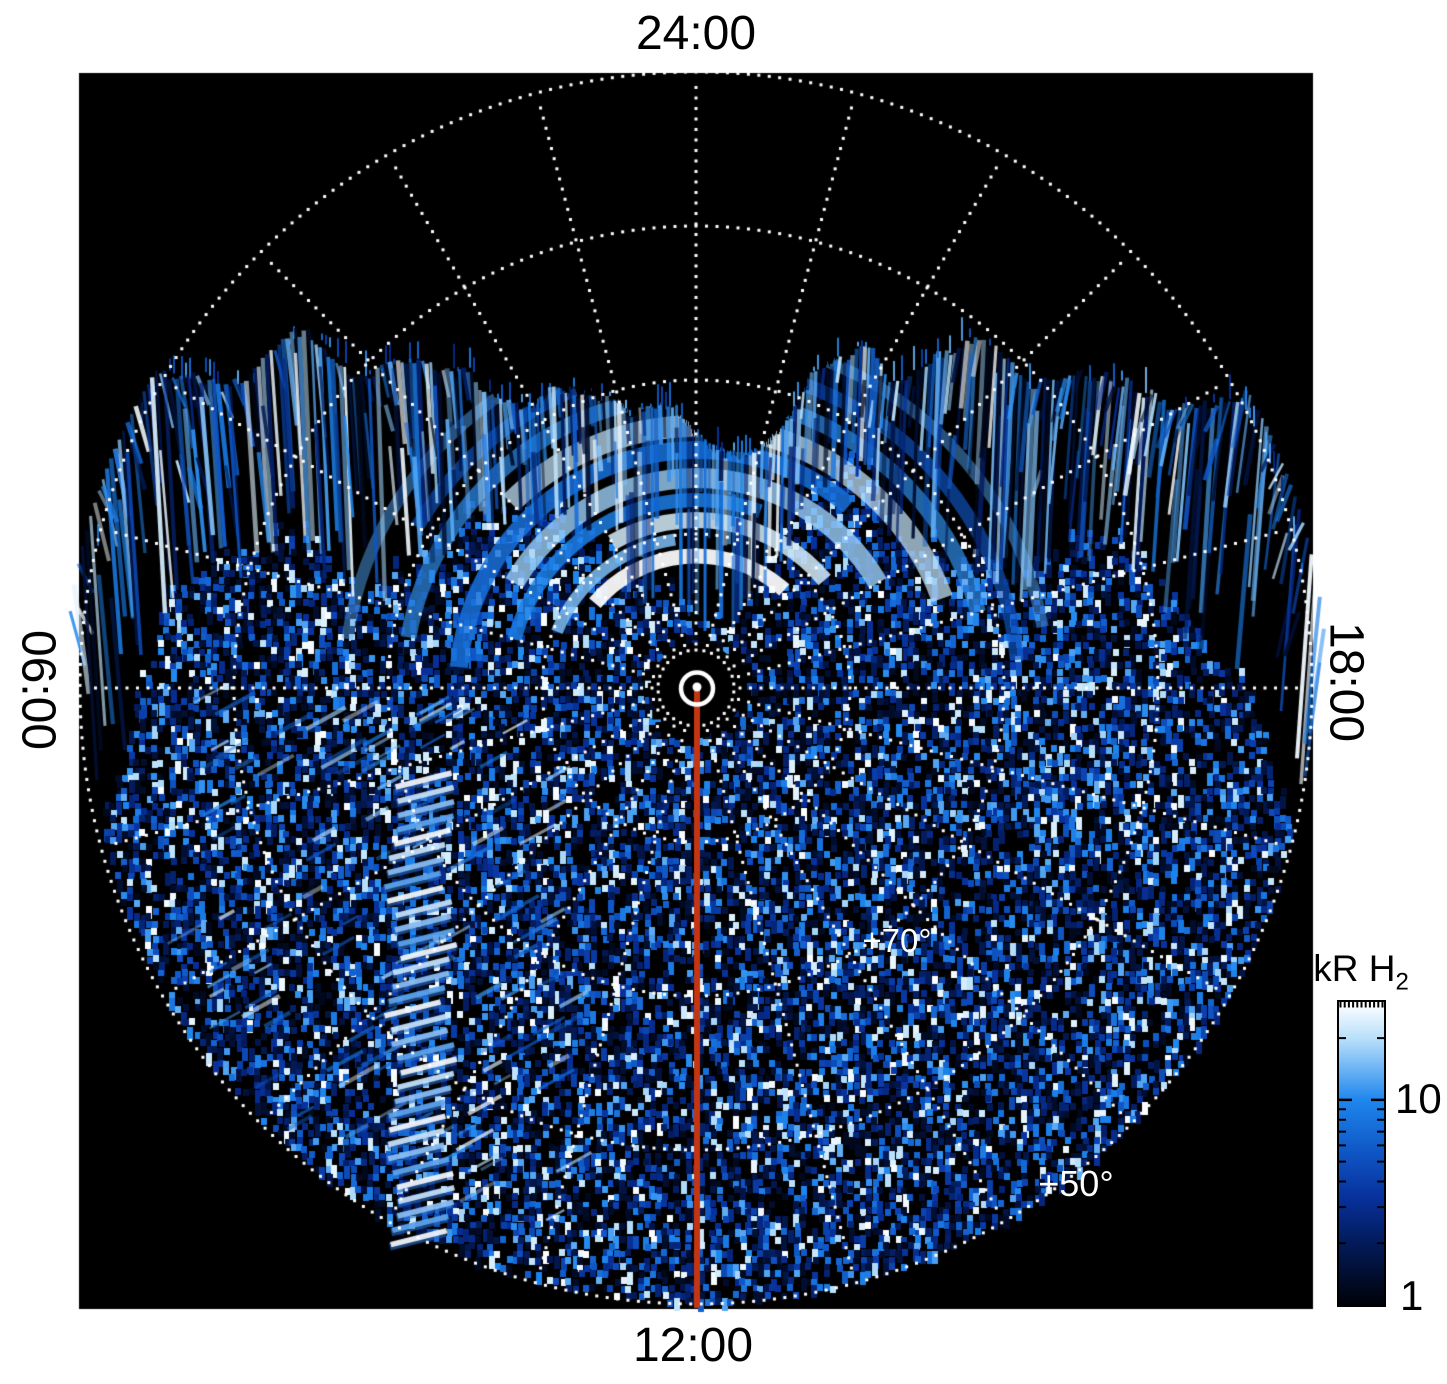 This screenshot has width=1447, height=1384. I want to click on colorbar-tick-label-1: 1, so click(1412, 1296).